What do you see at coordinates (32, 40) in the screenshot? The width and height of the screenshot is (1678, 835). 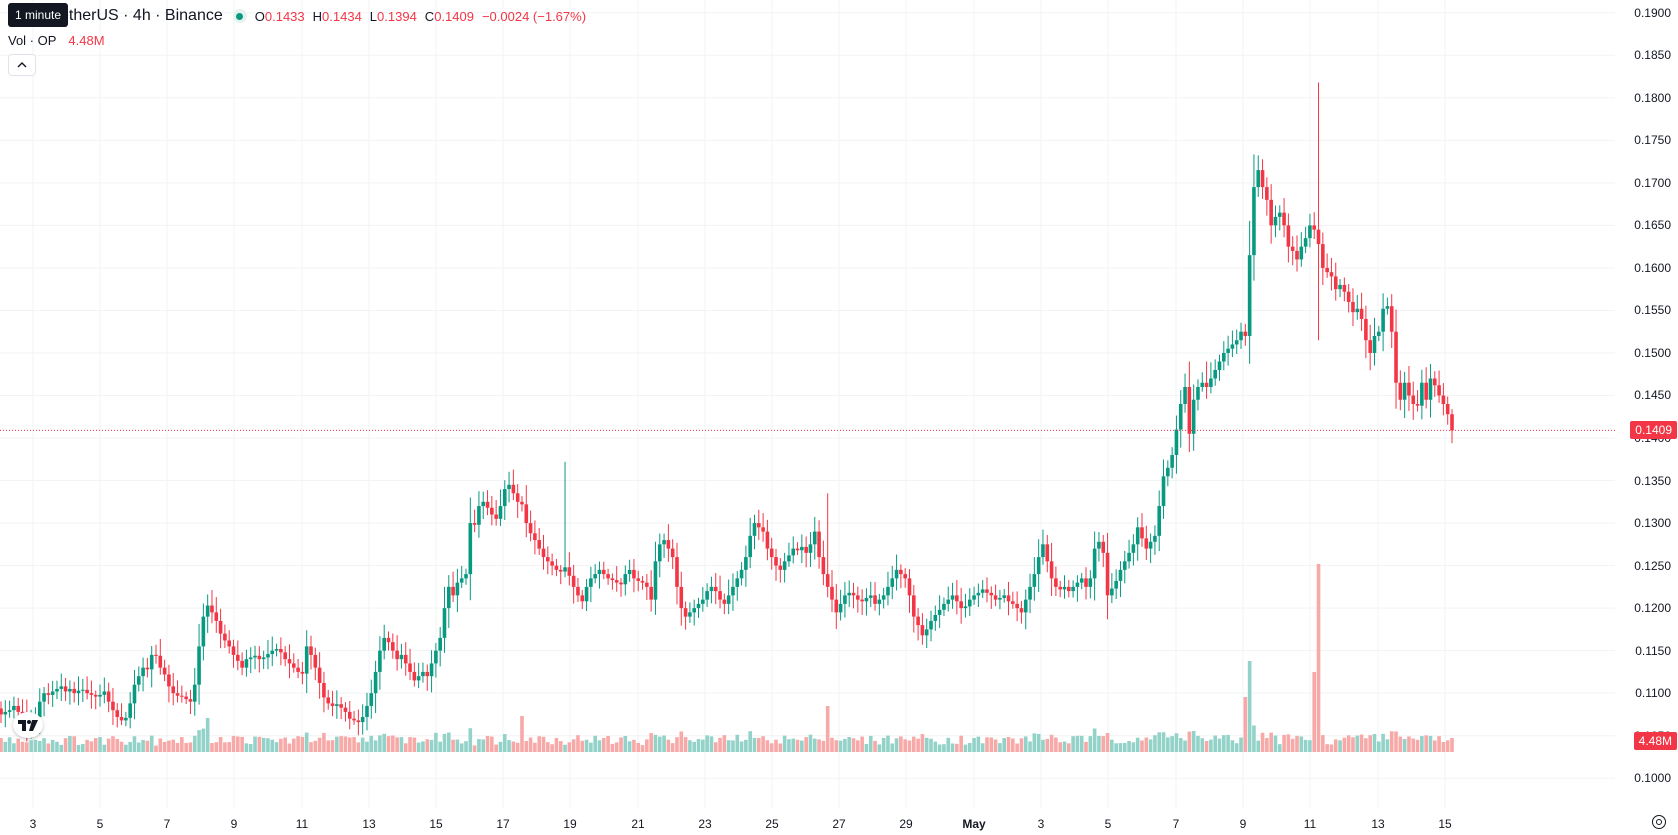 I see `volume-indicator-label: Vol · OP` at bounding box center [32, 40].